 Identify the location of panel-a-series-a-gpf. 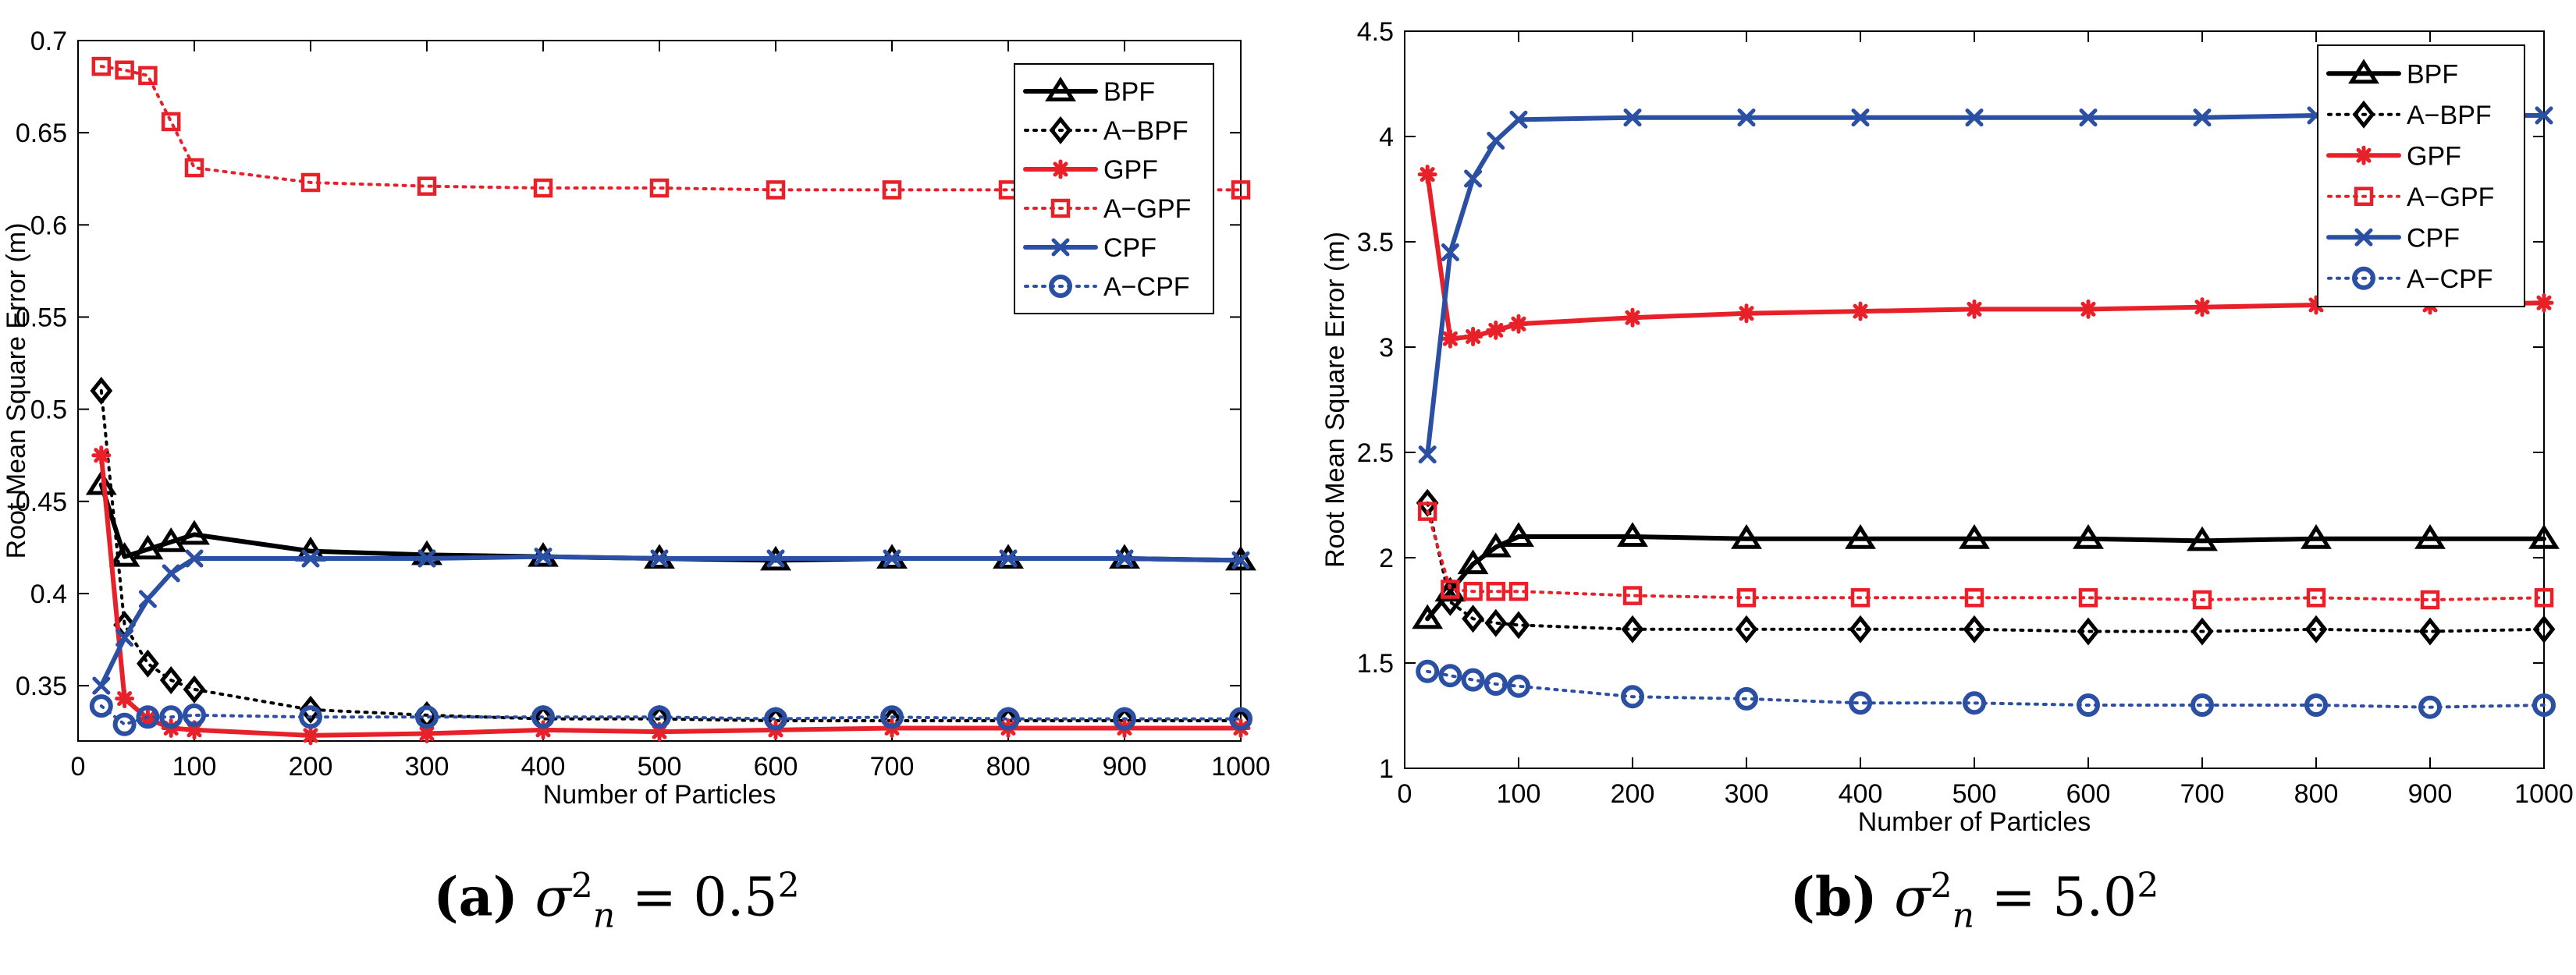
(671, 128).